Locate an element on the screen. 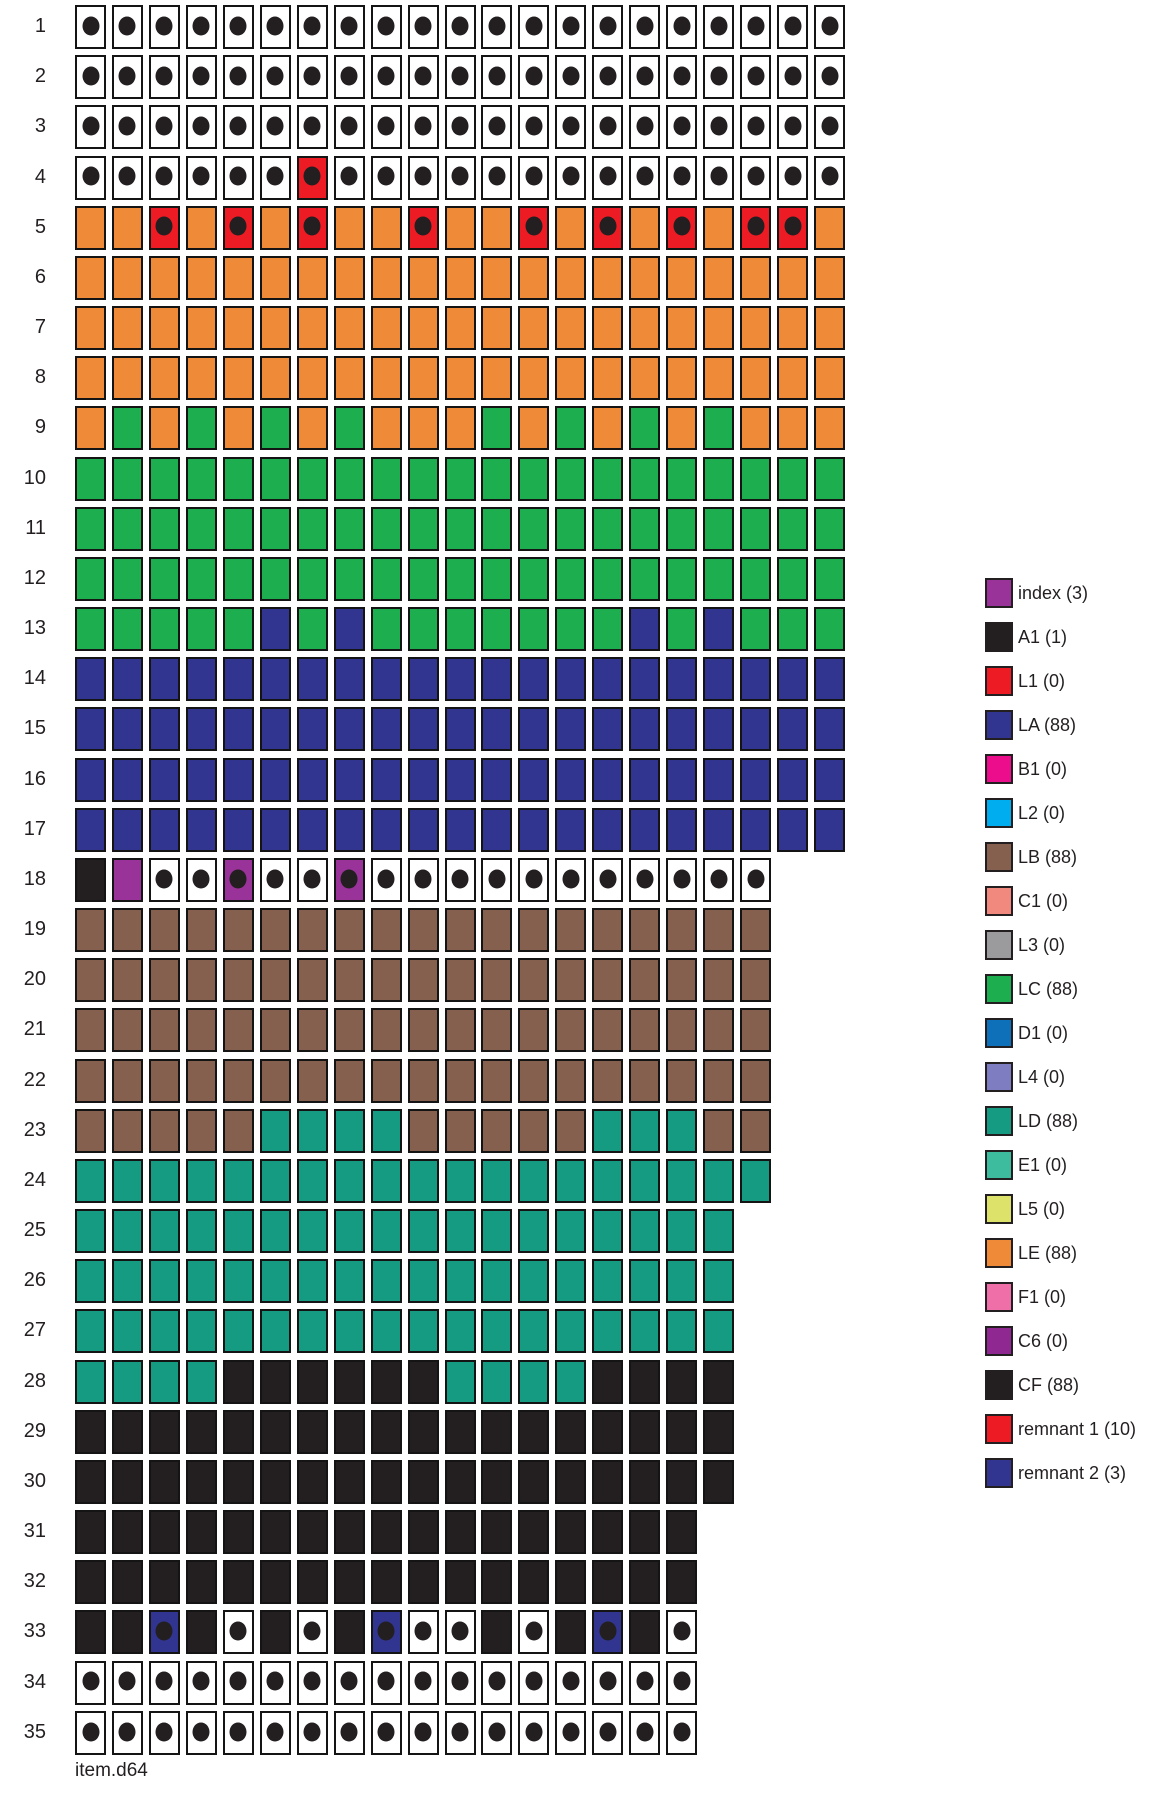 The height and width of the screenshot is (1809, 1169). track-label: 5 is located at coordinates (40, 226).